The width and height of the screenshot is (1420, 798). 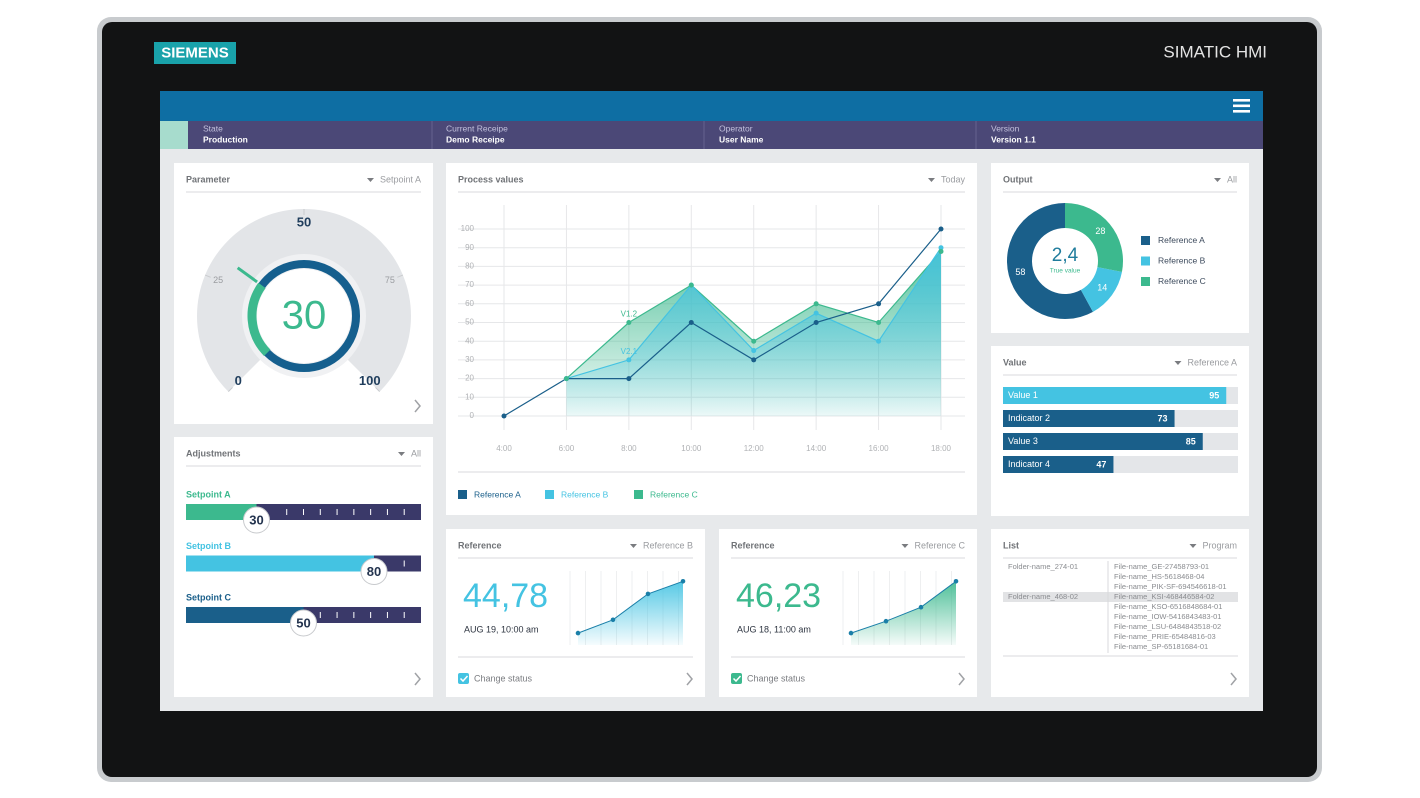 What do you see at coordinates (711, 106) in the screenshot?
I see `header-bar` at bounding box center [711, 106].